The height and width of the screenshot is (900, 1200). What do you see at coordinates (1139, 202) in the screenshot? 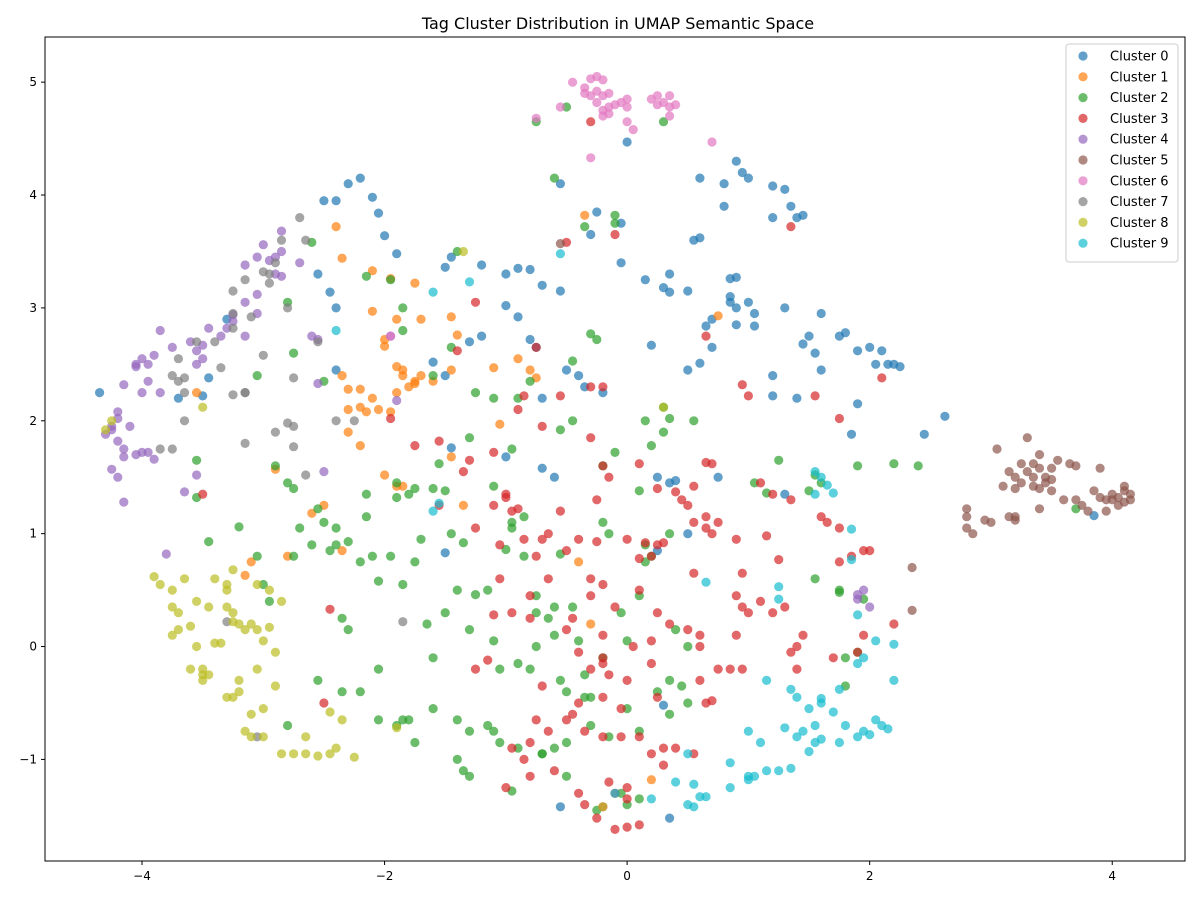
I see `legend-label-7: Cluster 7` at bounding box center [1139, 202].